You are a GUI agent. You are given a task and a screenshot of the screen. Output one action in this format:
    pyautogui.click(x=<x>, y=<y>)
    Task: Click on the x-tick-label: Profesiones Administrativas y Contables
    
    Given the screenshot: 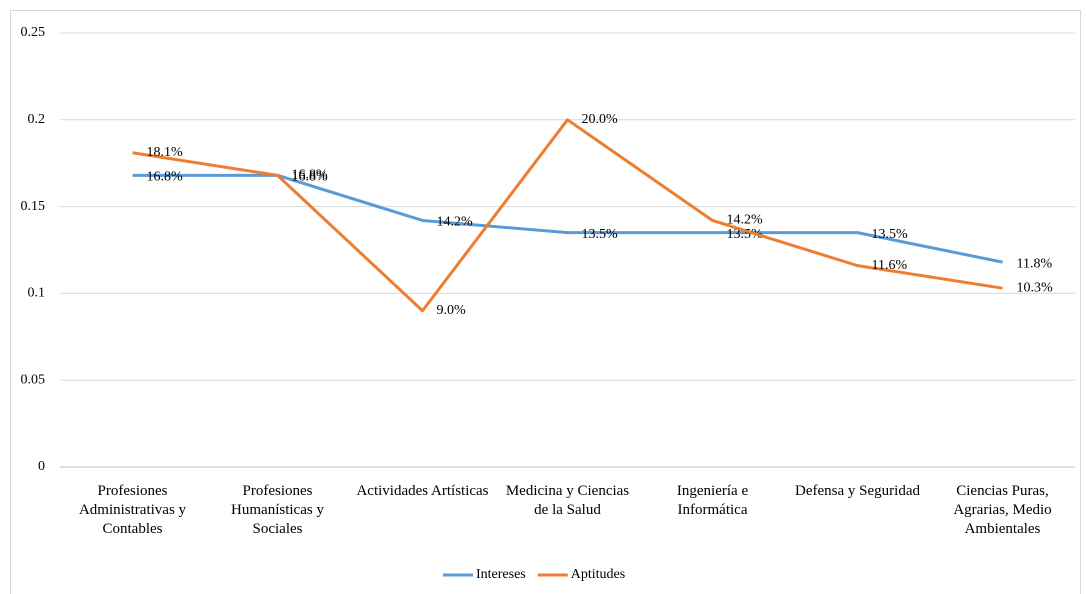 What is the action you would take?
    pyautogui.click(x=132, y=510)
    